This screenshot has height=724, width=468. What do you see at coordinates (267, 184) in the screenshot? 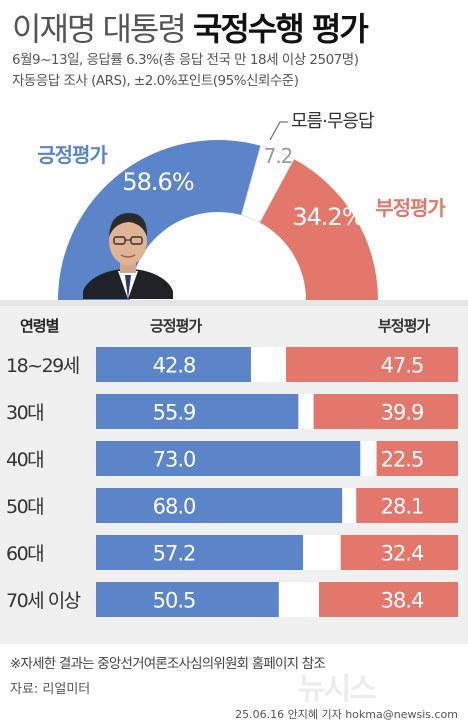
I see `donut-slice-unknown` at bounding box center [267, 184].